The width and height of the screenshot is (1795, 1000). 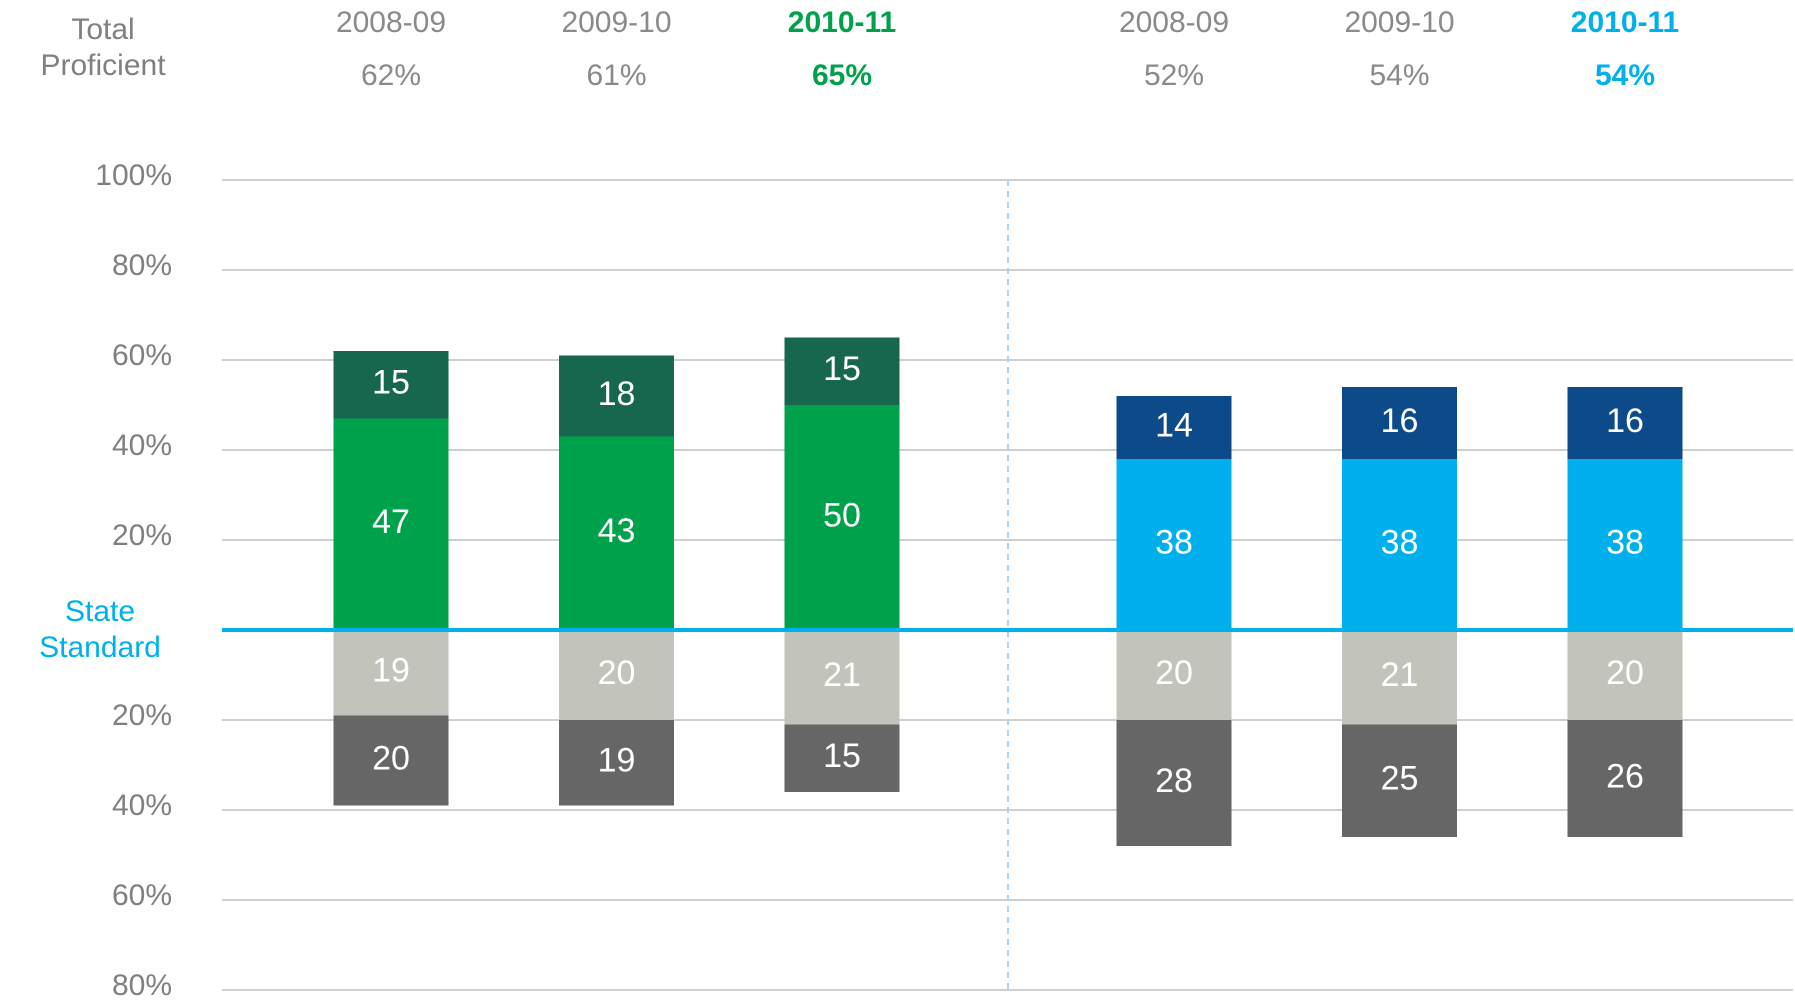 What do you see at coordinates (1174, 425) in the screenshot?
I see `value-label: 14` at bounding box center [1174, 425].